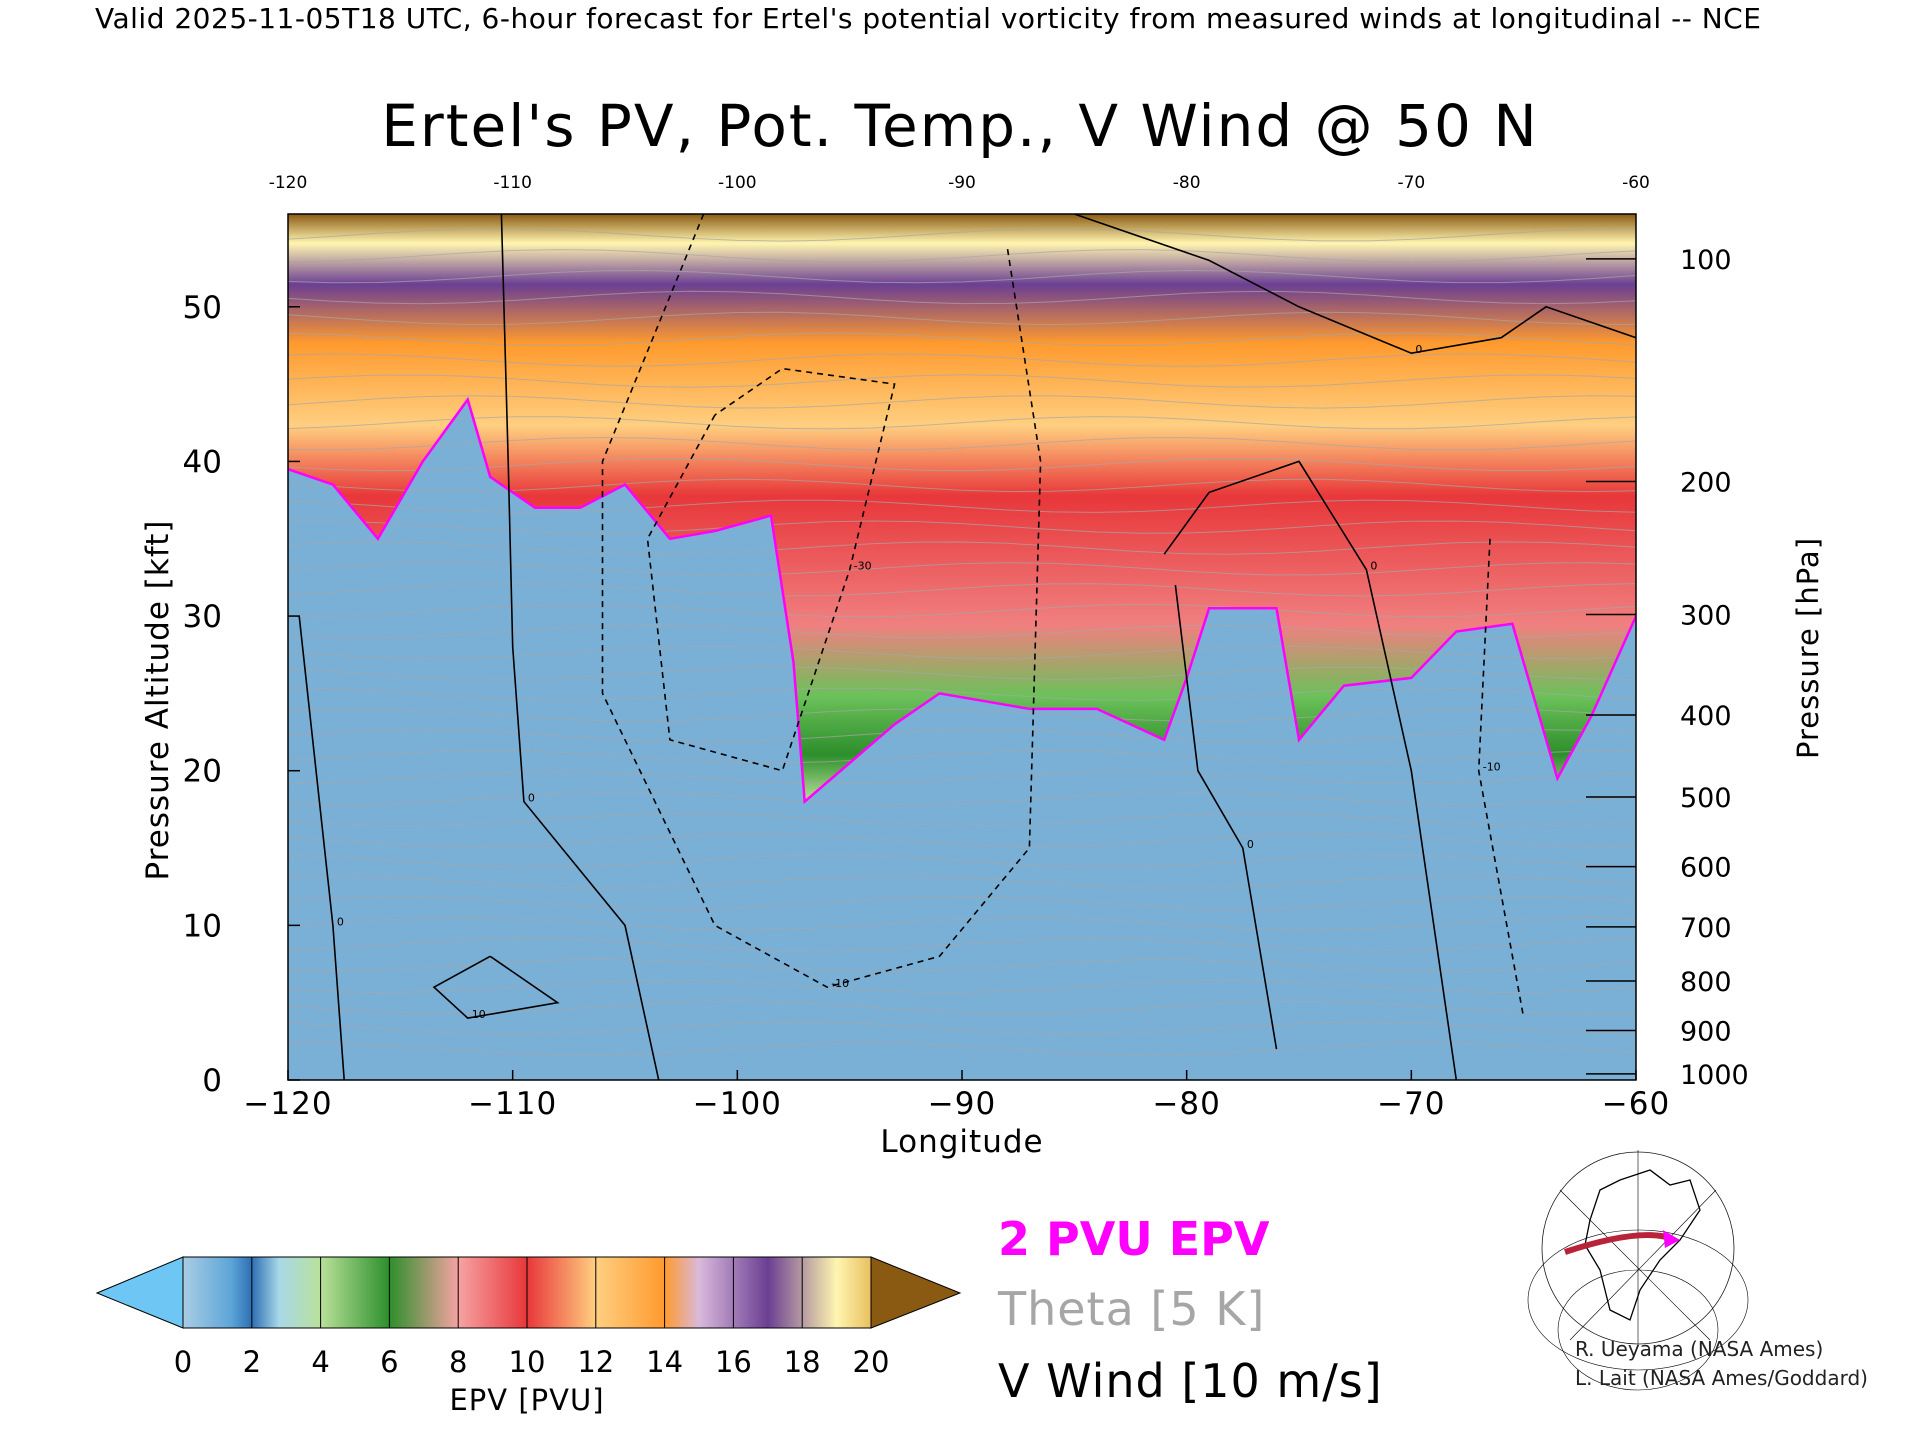 This screenshot has width=1920, height=1440. I want to click on colorbar-tick-label: 6, so click(389, 1362).